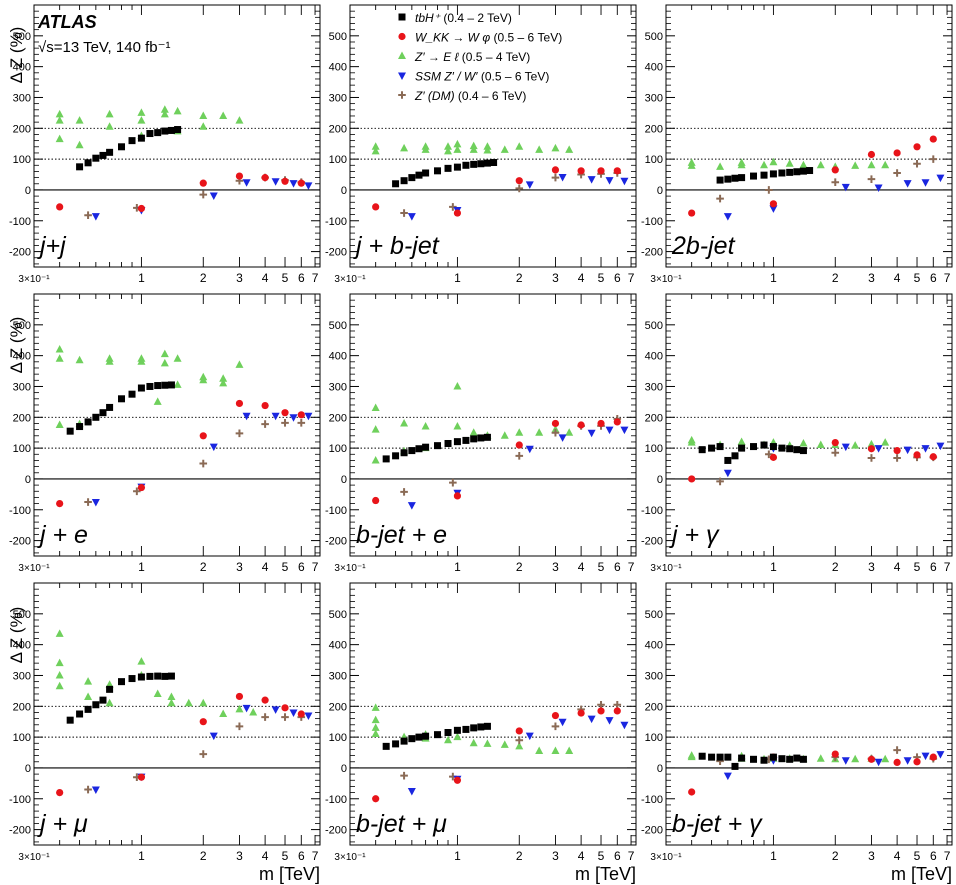 The height and width of the screenshot is (885, 956). Describe the element at coordinates (16, 345) in the screenshot. I see `y-axis-label-row2: Δ Z (%)` at that location.